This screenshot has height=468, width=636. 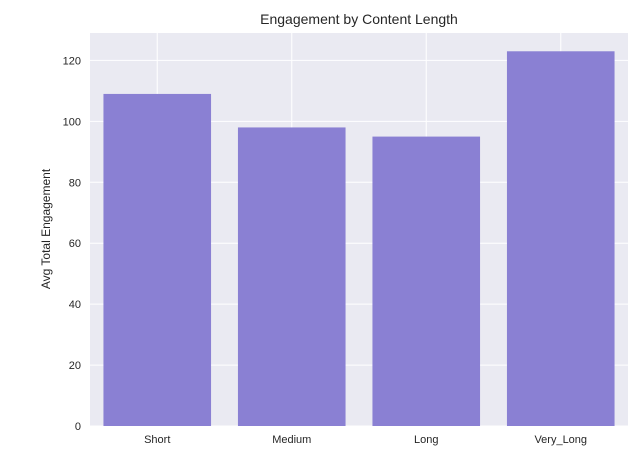 What do you see at coordinates (46, 228) in the screenshot?
I see `y-axis-label: Avg Total Engagement` at bounding box center [46, 228].